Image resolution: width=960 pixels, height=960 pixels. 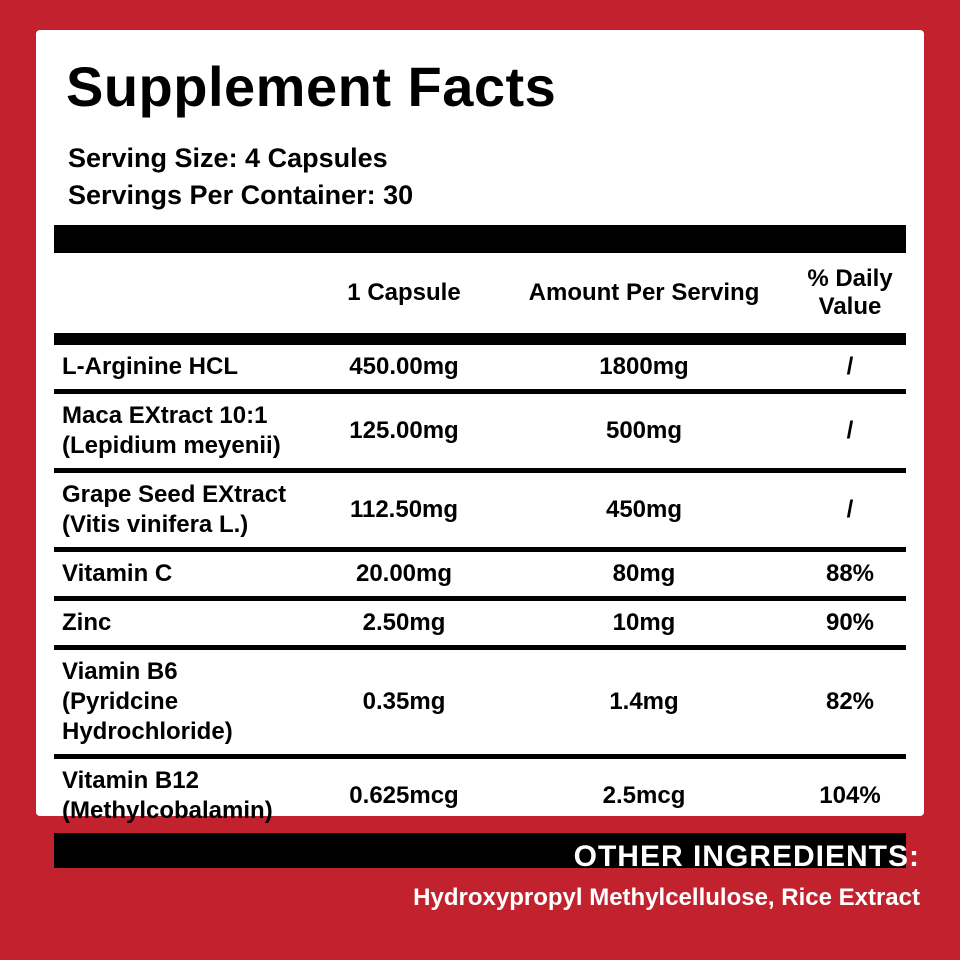 I want to click on table-row: Zinc 2.50mg 10mg 90%, so click(x=480, y=625).